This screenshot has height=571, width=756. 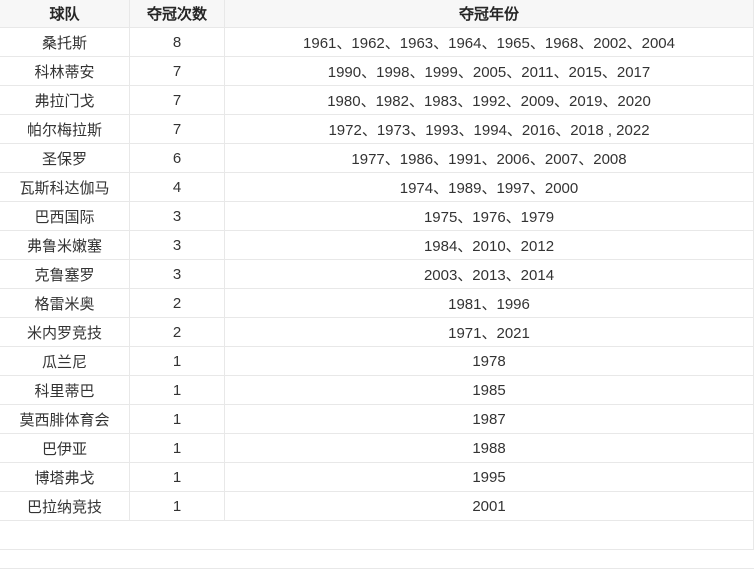 What do you see at coordinates (65, 361) in the screenshot?
I see `team-cell: 瓜兰尼` at bounding box center [65, 361].